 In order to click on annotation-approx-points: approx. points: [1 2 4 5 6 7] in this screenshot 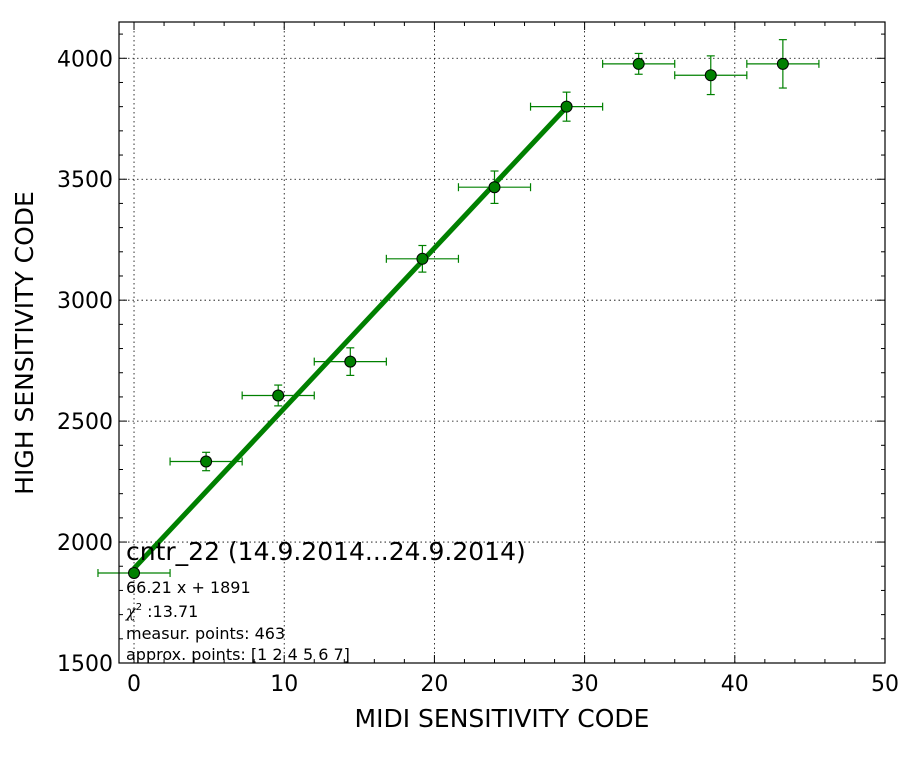, I will do `click(238, 654)`.